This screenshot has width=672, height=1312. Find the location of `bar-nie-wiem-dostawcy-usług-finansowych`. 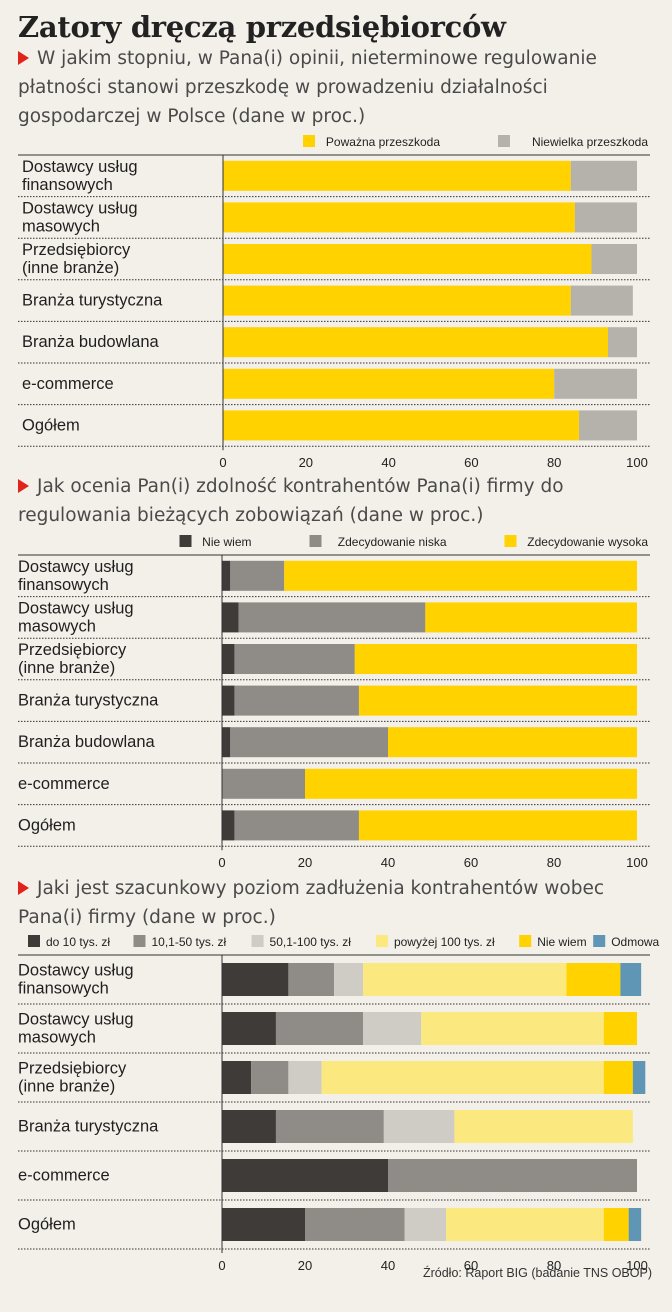

bar-nie-wiem-dostawcy-usług-finansowych is located at coordinates (593, 979).